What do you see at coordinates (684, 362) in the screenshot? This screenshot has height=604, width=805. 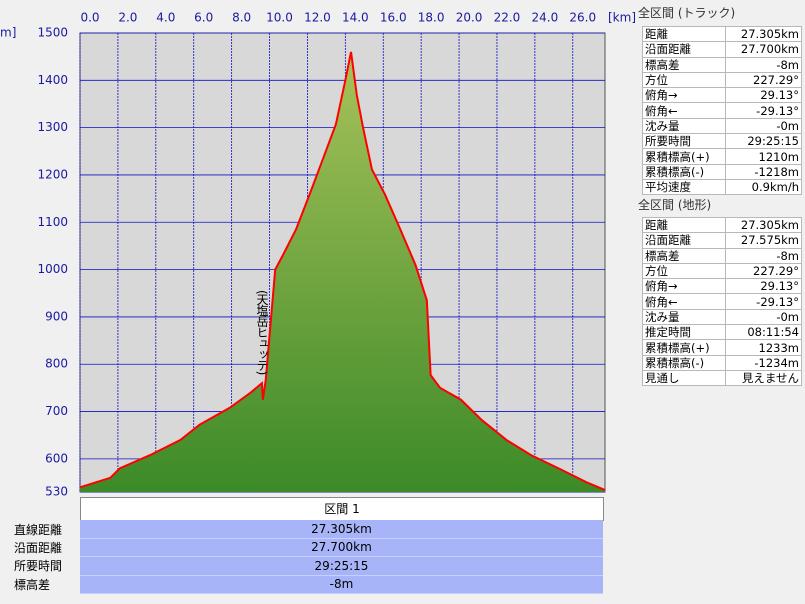 I see `label: 累積標高(-)` at bounding box center [684, 362].